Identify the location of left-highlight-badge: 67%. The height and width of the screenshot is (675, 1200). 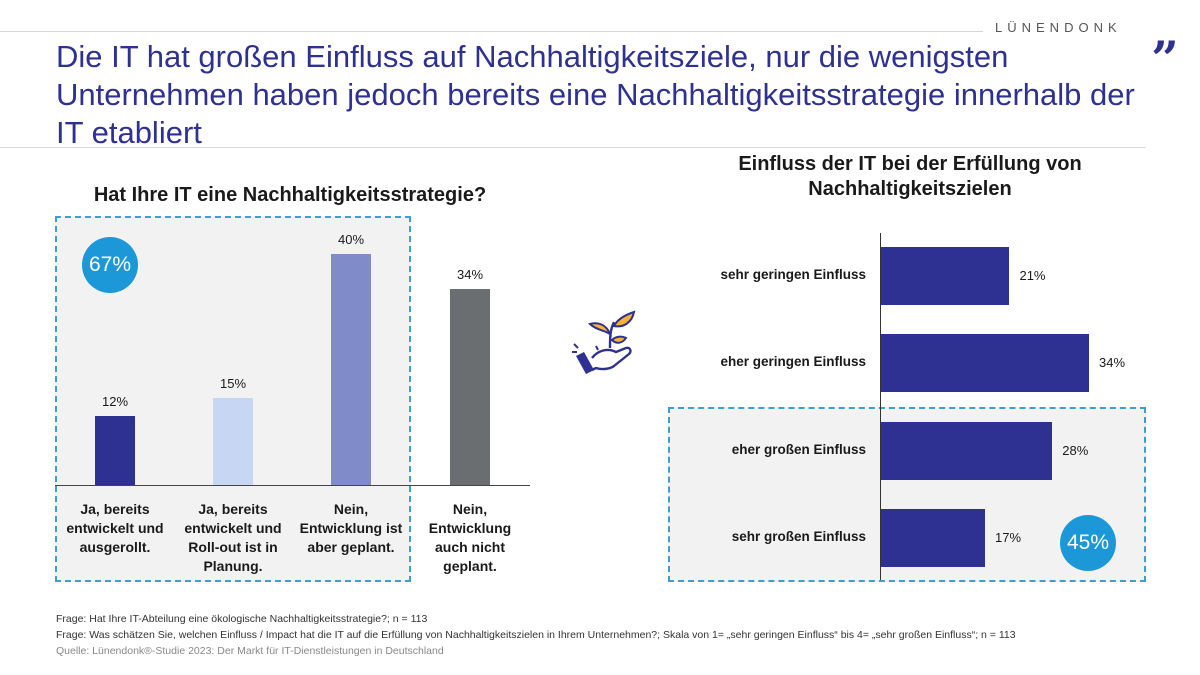
(110, 265).